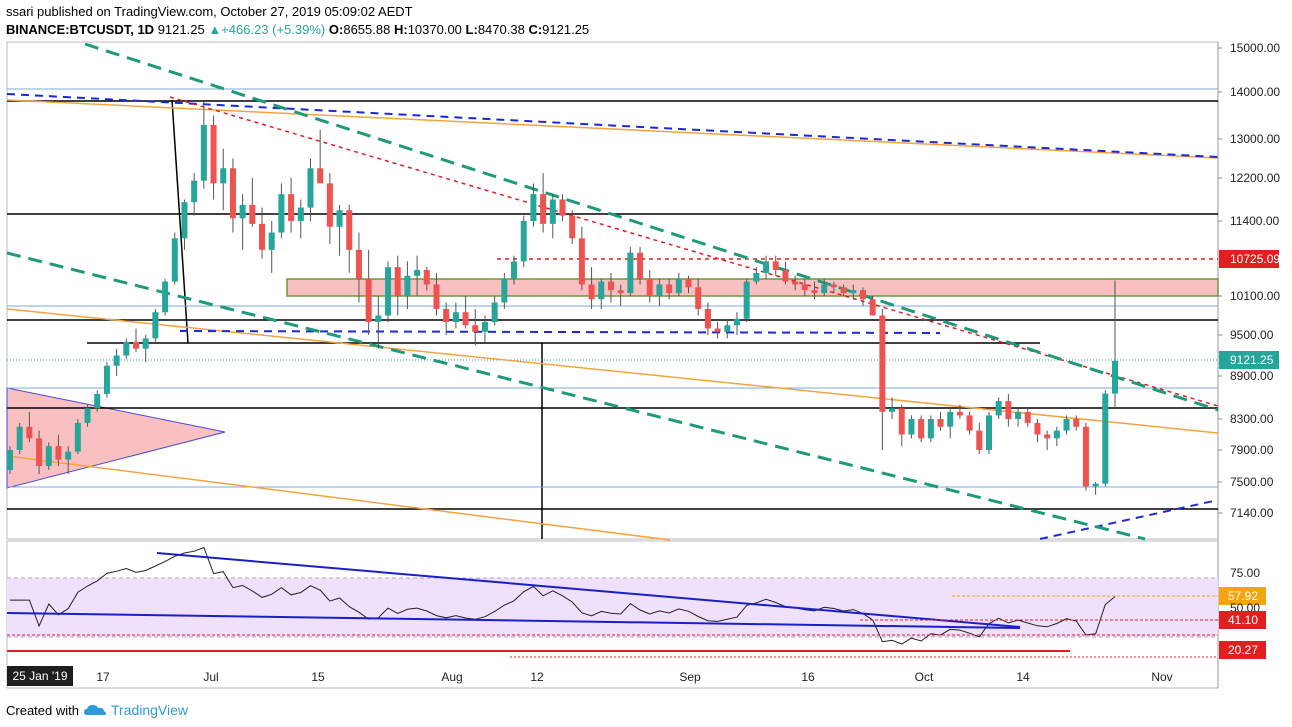 The width and height of the screenshot is (1292, 727). I want to click on rsi-trendline-lower, so click(513, 620).